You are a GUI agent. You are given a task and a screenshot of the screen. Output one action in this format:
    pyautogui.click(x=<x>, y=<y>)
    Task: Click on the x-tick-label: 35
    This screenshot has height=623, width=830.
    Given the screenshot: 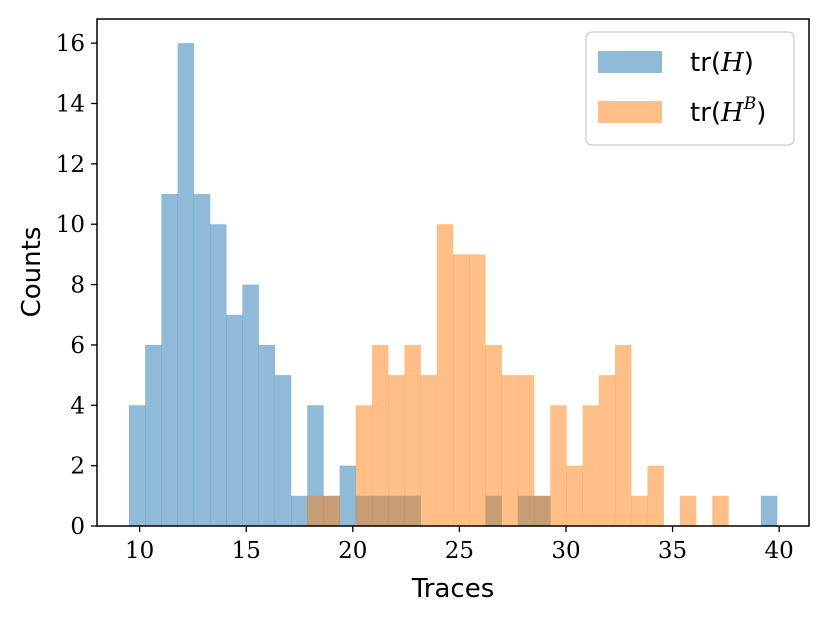 What is the action you would take?
    pyautogui.click(x=672, y=551)
    